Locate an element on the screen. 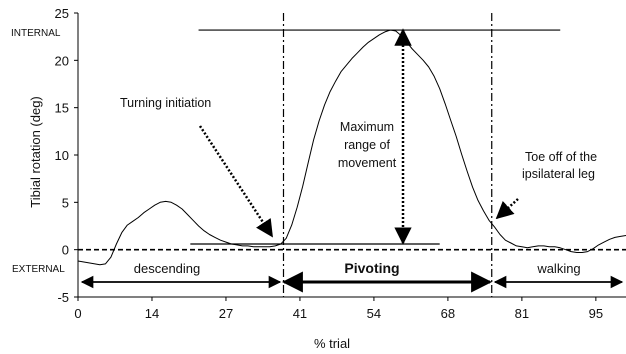  annotation-toe-off-line-2: ipsilateral leg is located at coordinates (558, 174).